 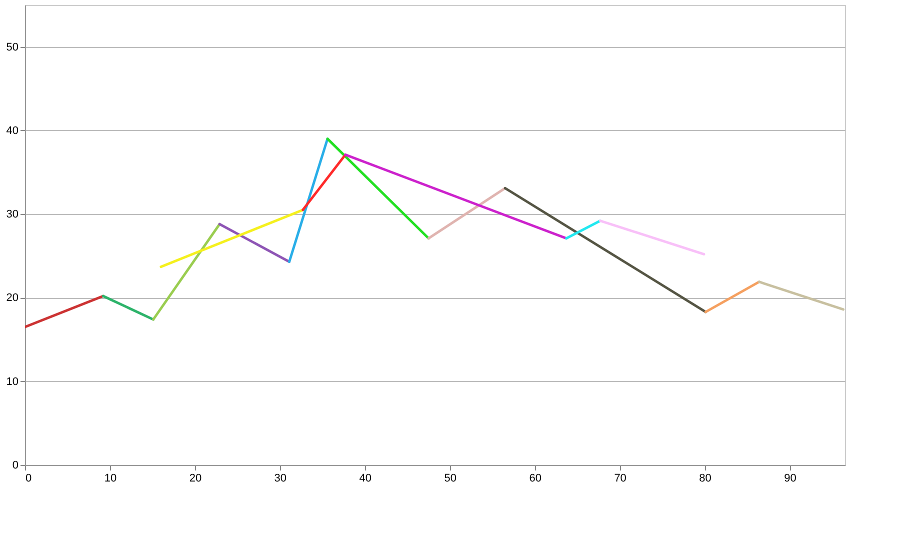 I want to click on x-tick-label: 30, so click(x=280, y=478).